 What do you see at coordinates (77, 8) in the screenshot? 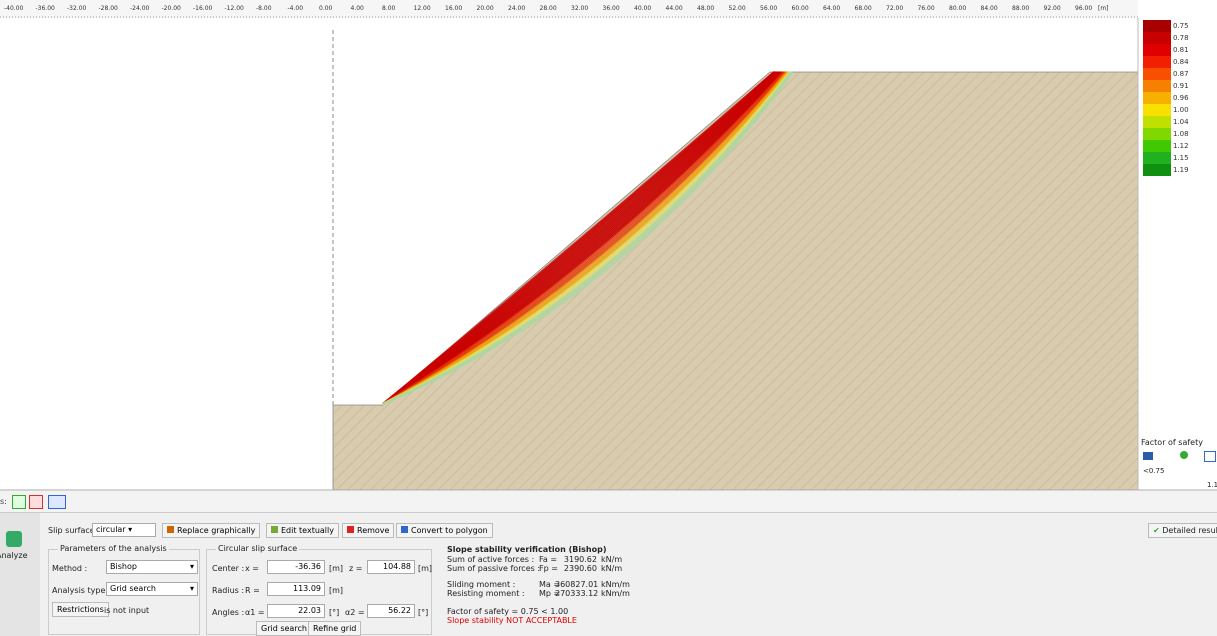
I see `ruler-label: -32.00` at bounding box center [77, 8].